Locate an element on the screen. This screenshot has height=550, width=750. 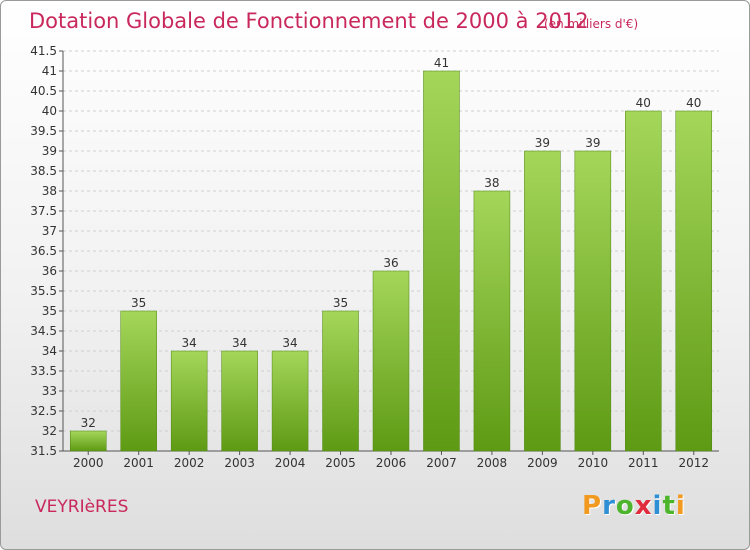
y-tick-label: 36.5 is located at coordinates (43, 251).